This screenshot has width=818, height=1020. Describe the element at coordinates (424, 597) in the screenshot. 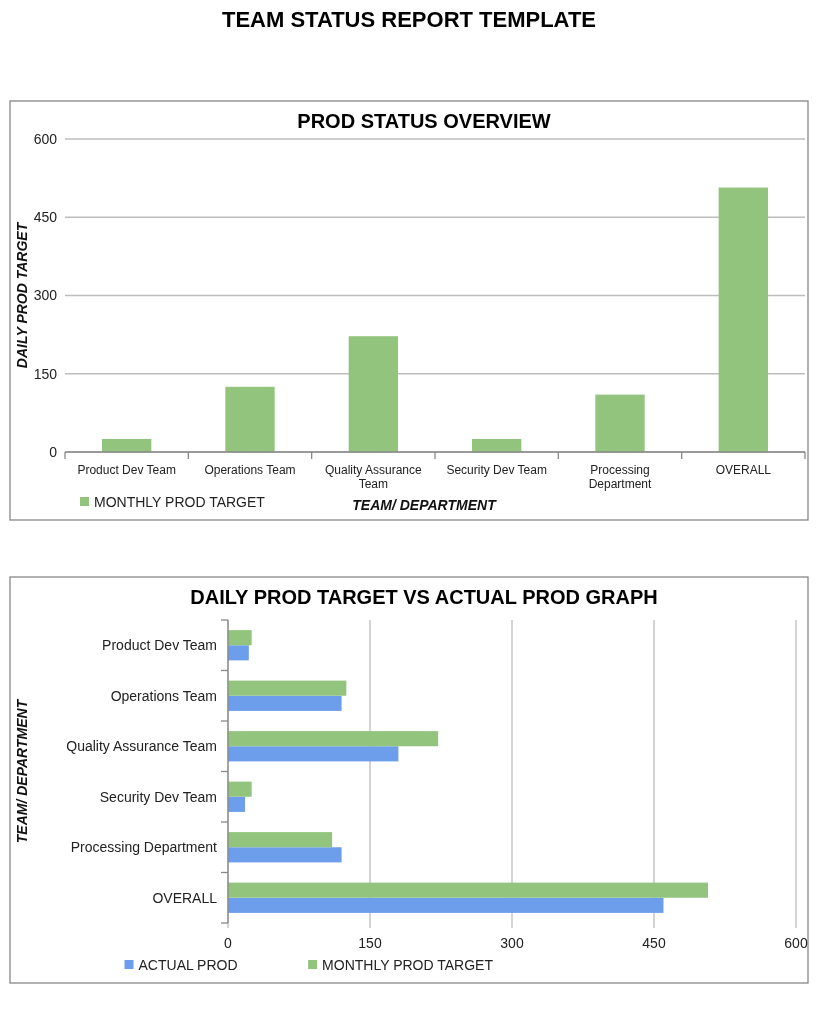

I see `chart-title: DAILY PROD TARGET VS ACTUAL PROD GRAPH` at that location.